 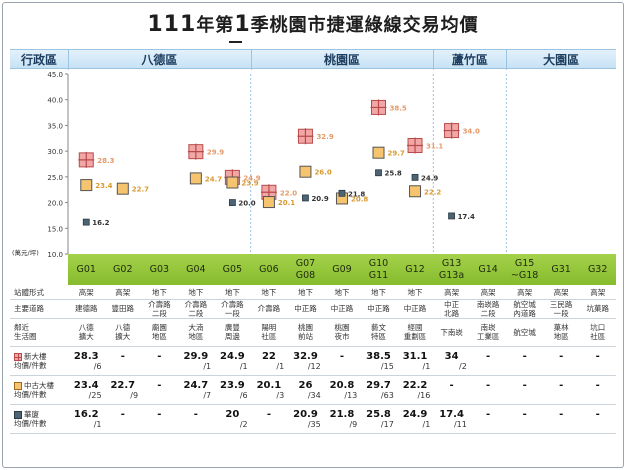 I want to click on cell-count-hua-7: /9, so click(x=353, y=424).